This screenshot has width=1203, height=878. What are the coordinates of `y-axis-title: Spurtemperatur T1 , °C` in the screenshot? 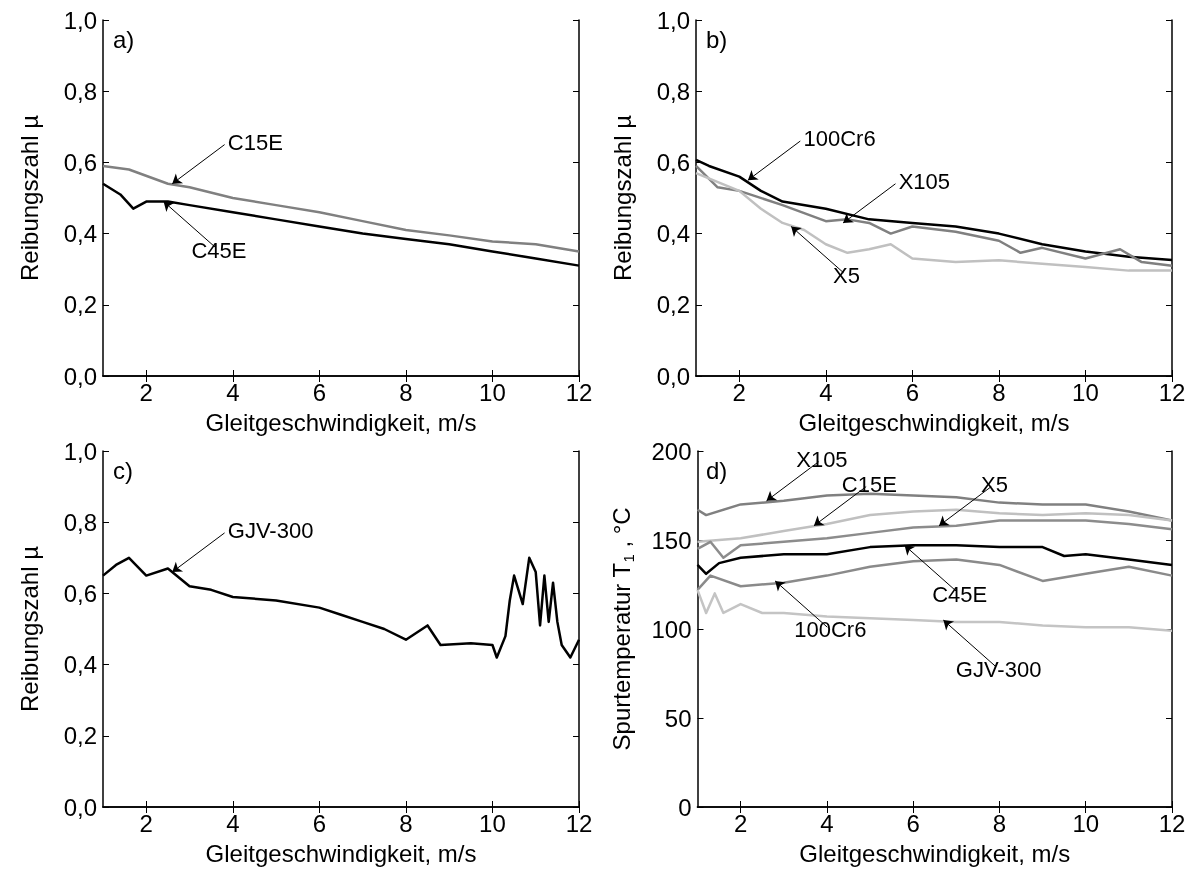 It's located at (622, 629).